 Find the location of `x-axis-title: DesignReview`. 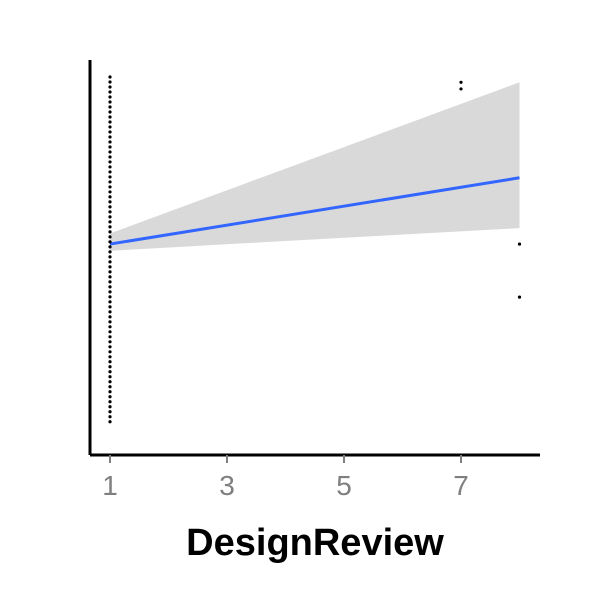

x-axis-title: DesignReview is located at coordinates (315, 543).